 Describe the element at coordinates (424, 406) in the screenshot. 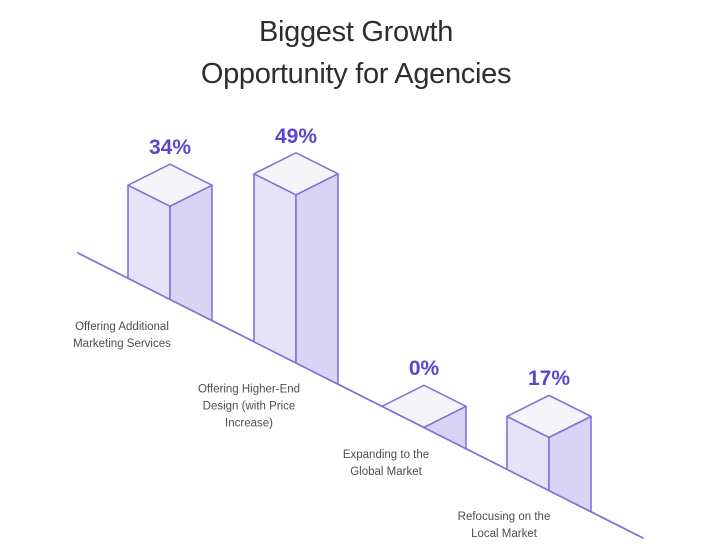

I see `bar-3-top-face` at that location.